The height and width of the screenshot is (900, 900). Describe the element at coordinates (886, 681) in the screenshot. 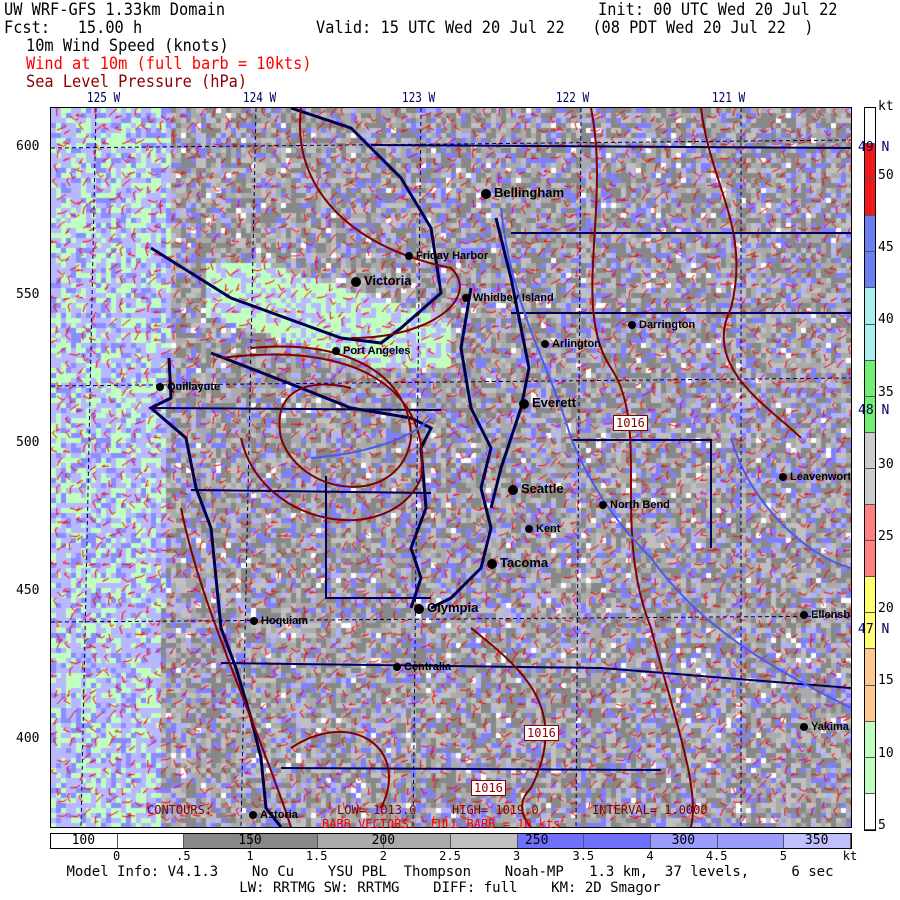

I see `colorbar-label: 15` at that location.